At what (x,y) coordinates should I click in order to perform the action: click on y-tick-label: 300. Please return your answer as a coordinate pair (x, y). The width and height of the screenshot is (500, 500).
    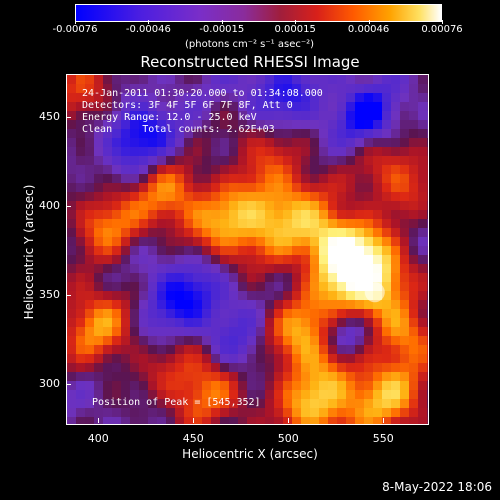
    Looking at the image, I should click on (49, 383).